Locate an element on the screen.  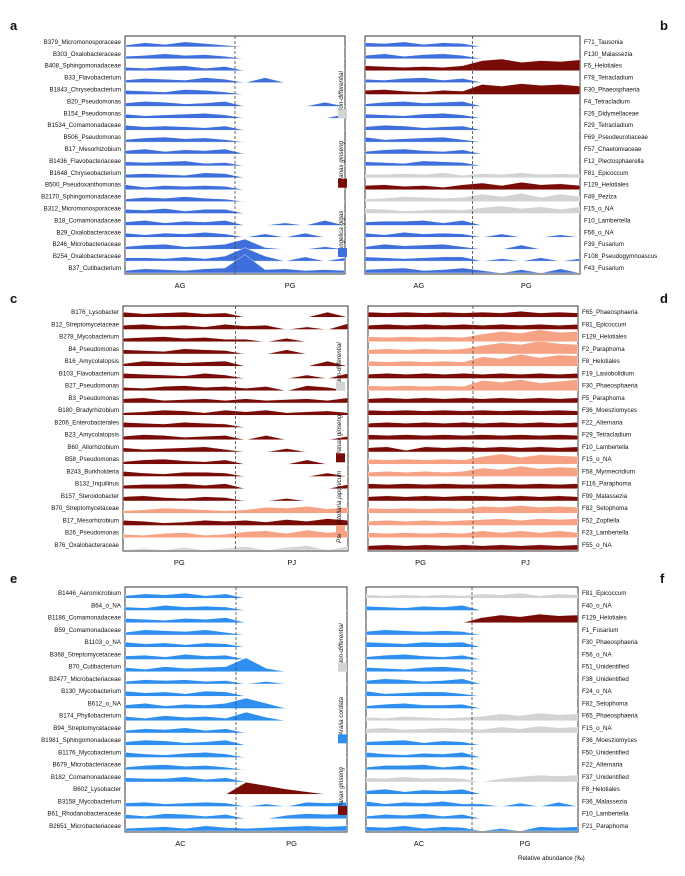
ridge-B58_Pseudomonas is located at coordinates (235, 461).